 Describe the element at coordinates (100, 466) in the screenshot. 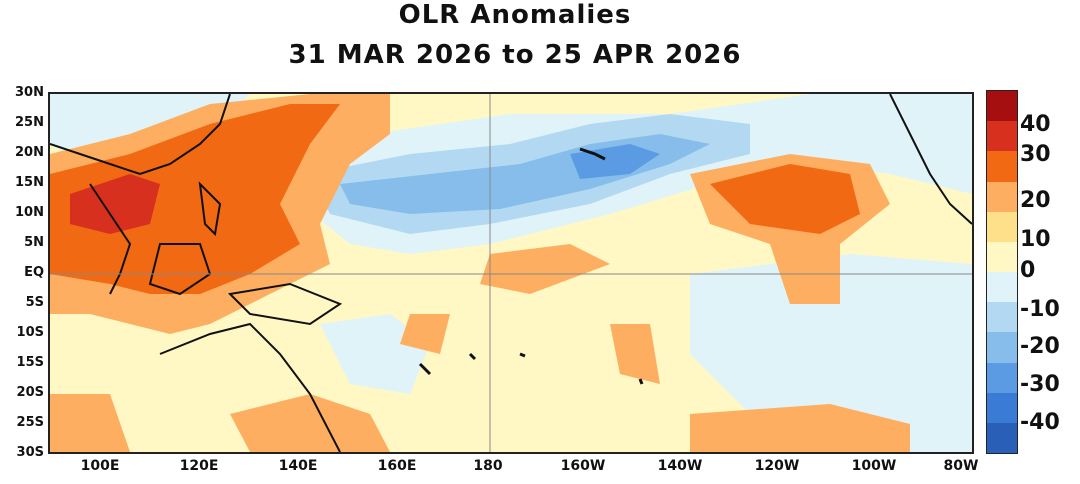

I see `lon-label-100e: 100E` at that location.